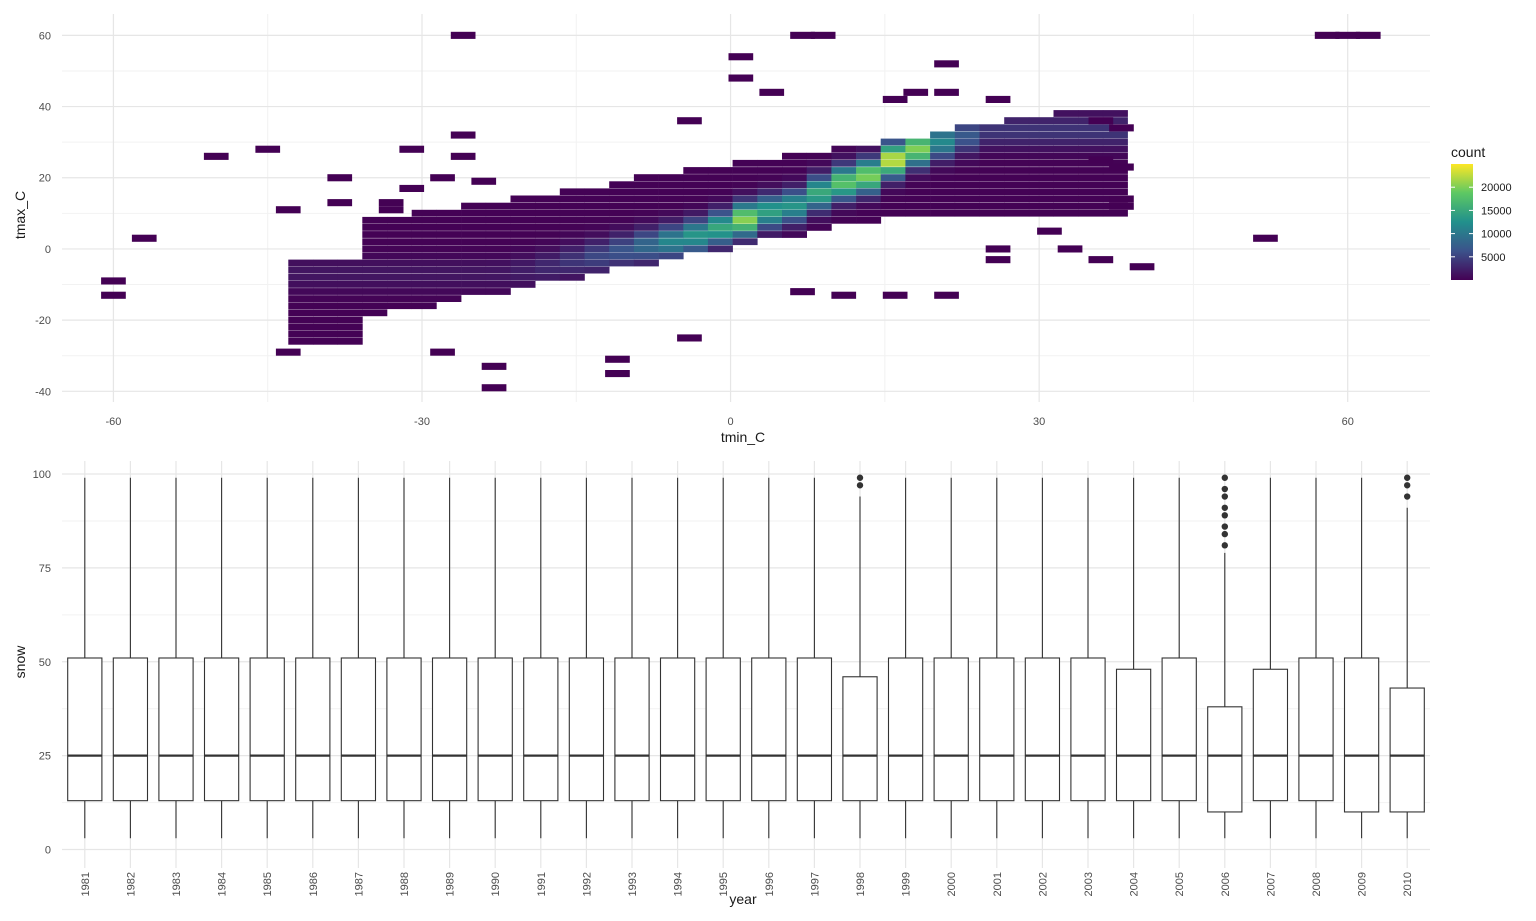 This screenshot has height=921, width=1536. What do you see at coordinates (1348, 422) in the screenshot?
I see `heatmap-x-tick-label: 60` at bounding box center [1348, 422].